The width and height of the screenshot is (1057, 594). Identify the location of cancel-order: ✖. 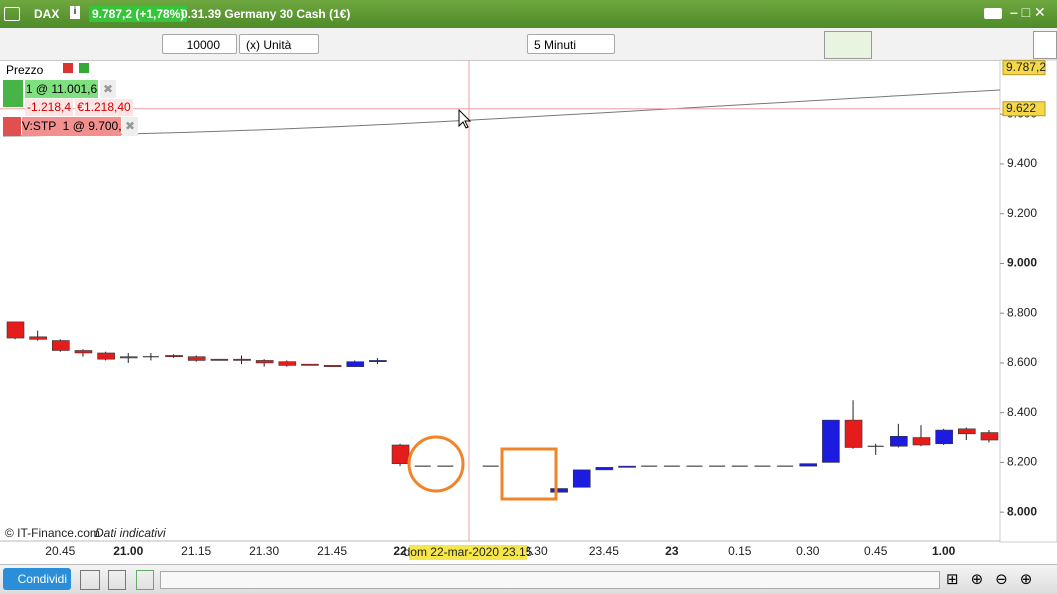
(130, 126).